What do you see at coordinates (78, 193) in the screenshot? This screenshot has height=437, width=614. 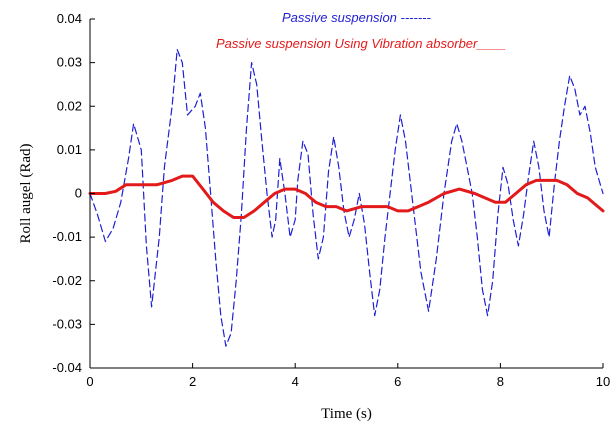 I see `y-tick-label: 0` at bounding box center [78, 193].